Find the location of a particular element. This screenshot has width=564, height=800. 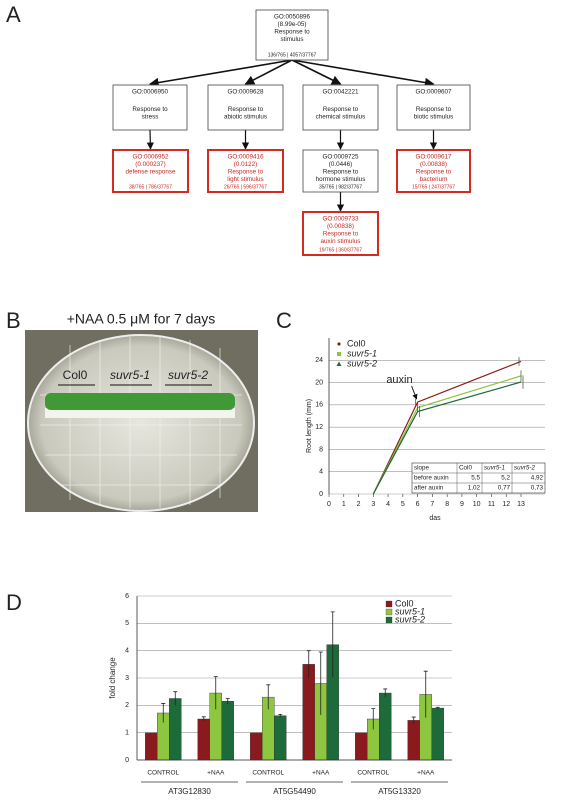

x-tick-label: 9 is located at coordinates (462, 504).